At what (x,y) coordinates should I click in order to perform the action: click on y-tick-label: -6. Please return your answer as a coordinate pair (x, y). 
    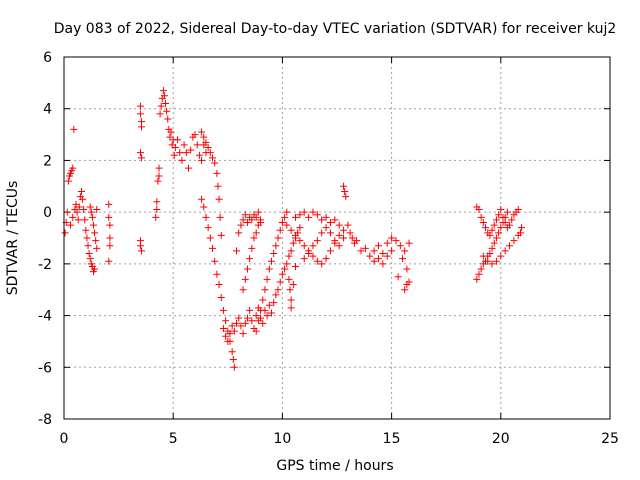
    Looking at the image, I should click on (45, 368).